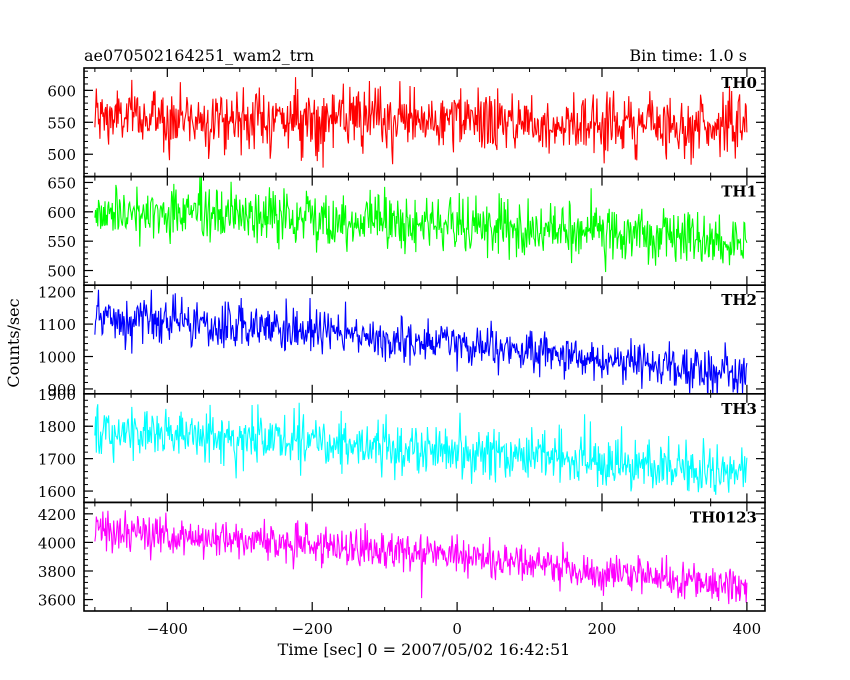 Image resolution: width=850 pixels, height=680 pixels. I want to click on y-tick-label: 4000, so click(57, 543).